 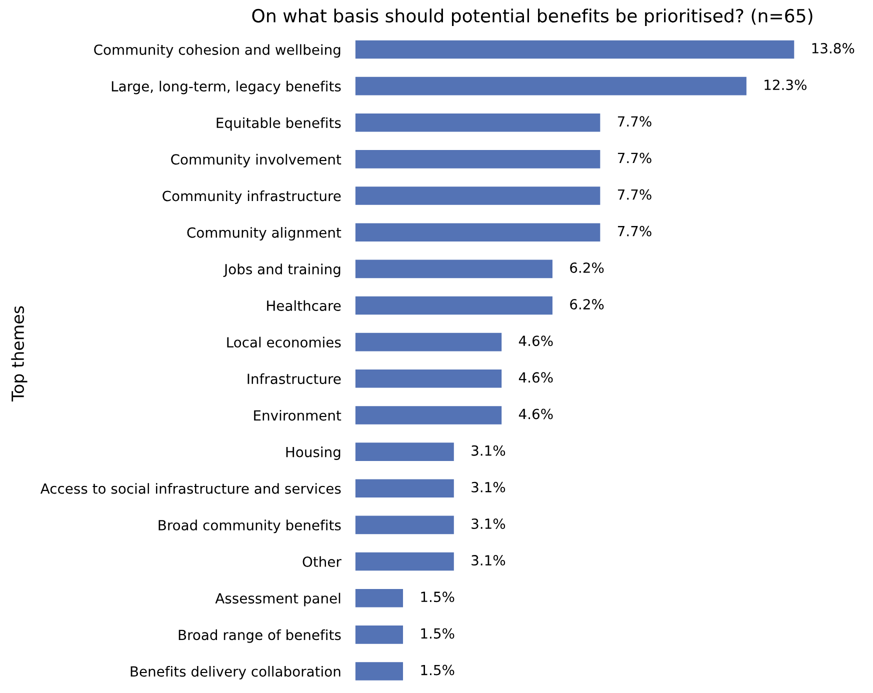 I want to click on data-label: 13.8%, so click(x=833, y=48).